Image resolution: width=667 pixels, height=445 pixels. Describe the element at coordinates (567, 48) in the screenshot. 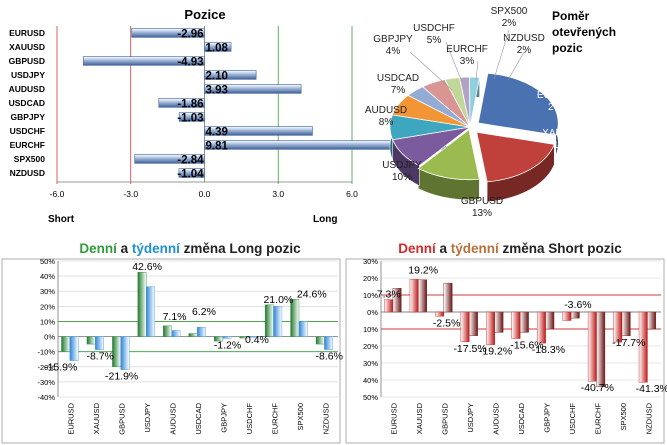

I see `pomer-title-line-3: pozic` at that location.